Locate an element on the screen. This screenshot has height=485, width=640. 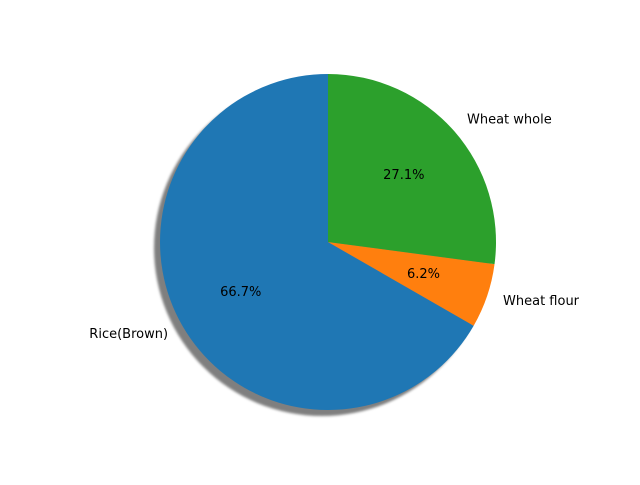
slice-label-wheat-whole: Wheat whole is located at coordinates (509, 120).